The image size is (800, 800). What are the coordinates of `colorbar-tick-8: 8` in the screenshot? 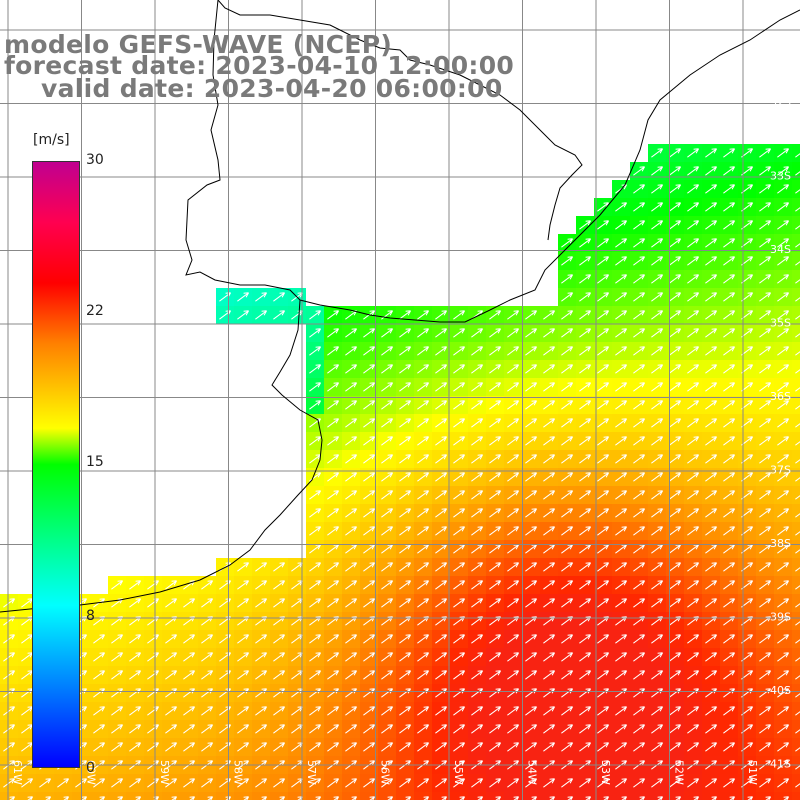 It's located at (90, 616).